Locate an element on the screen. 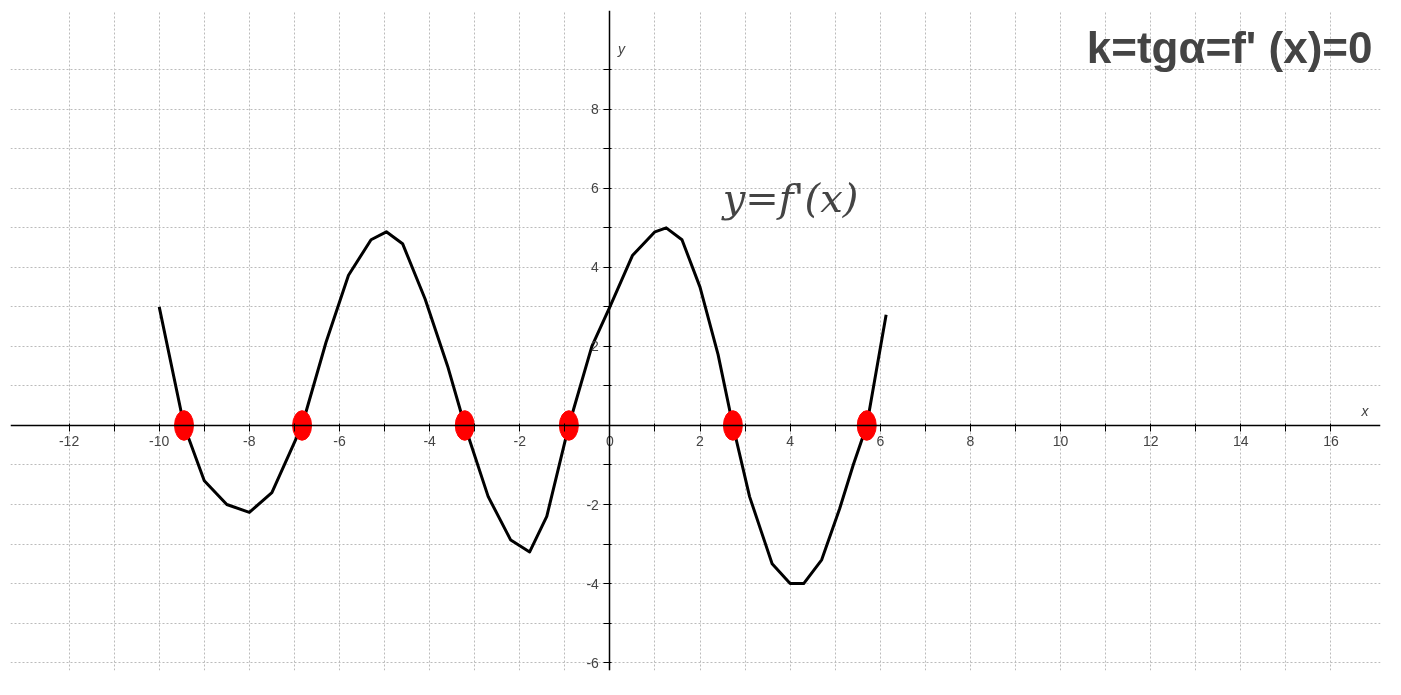  x-tick-label: -12 is located at coordinates (69, 441).